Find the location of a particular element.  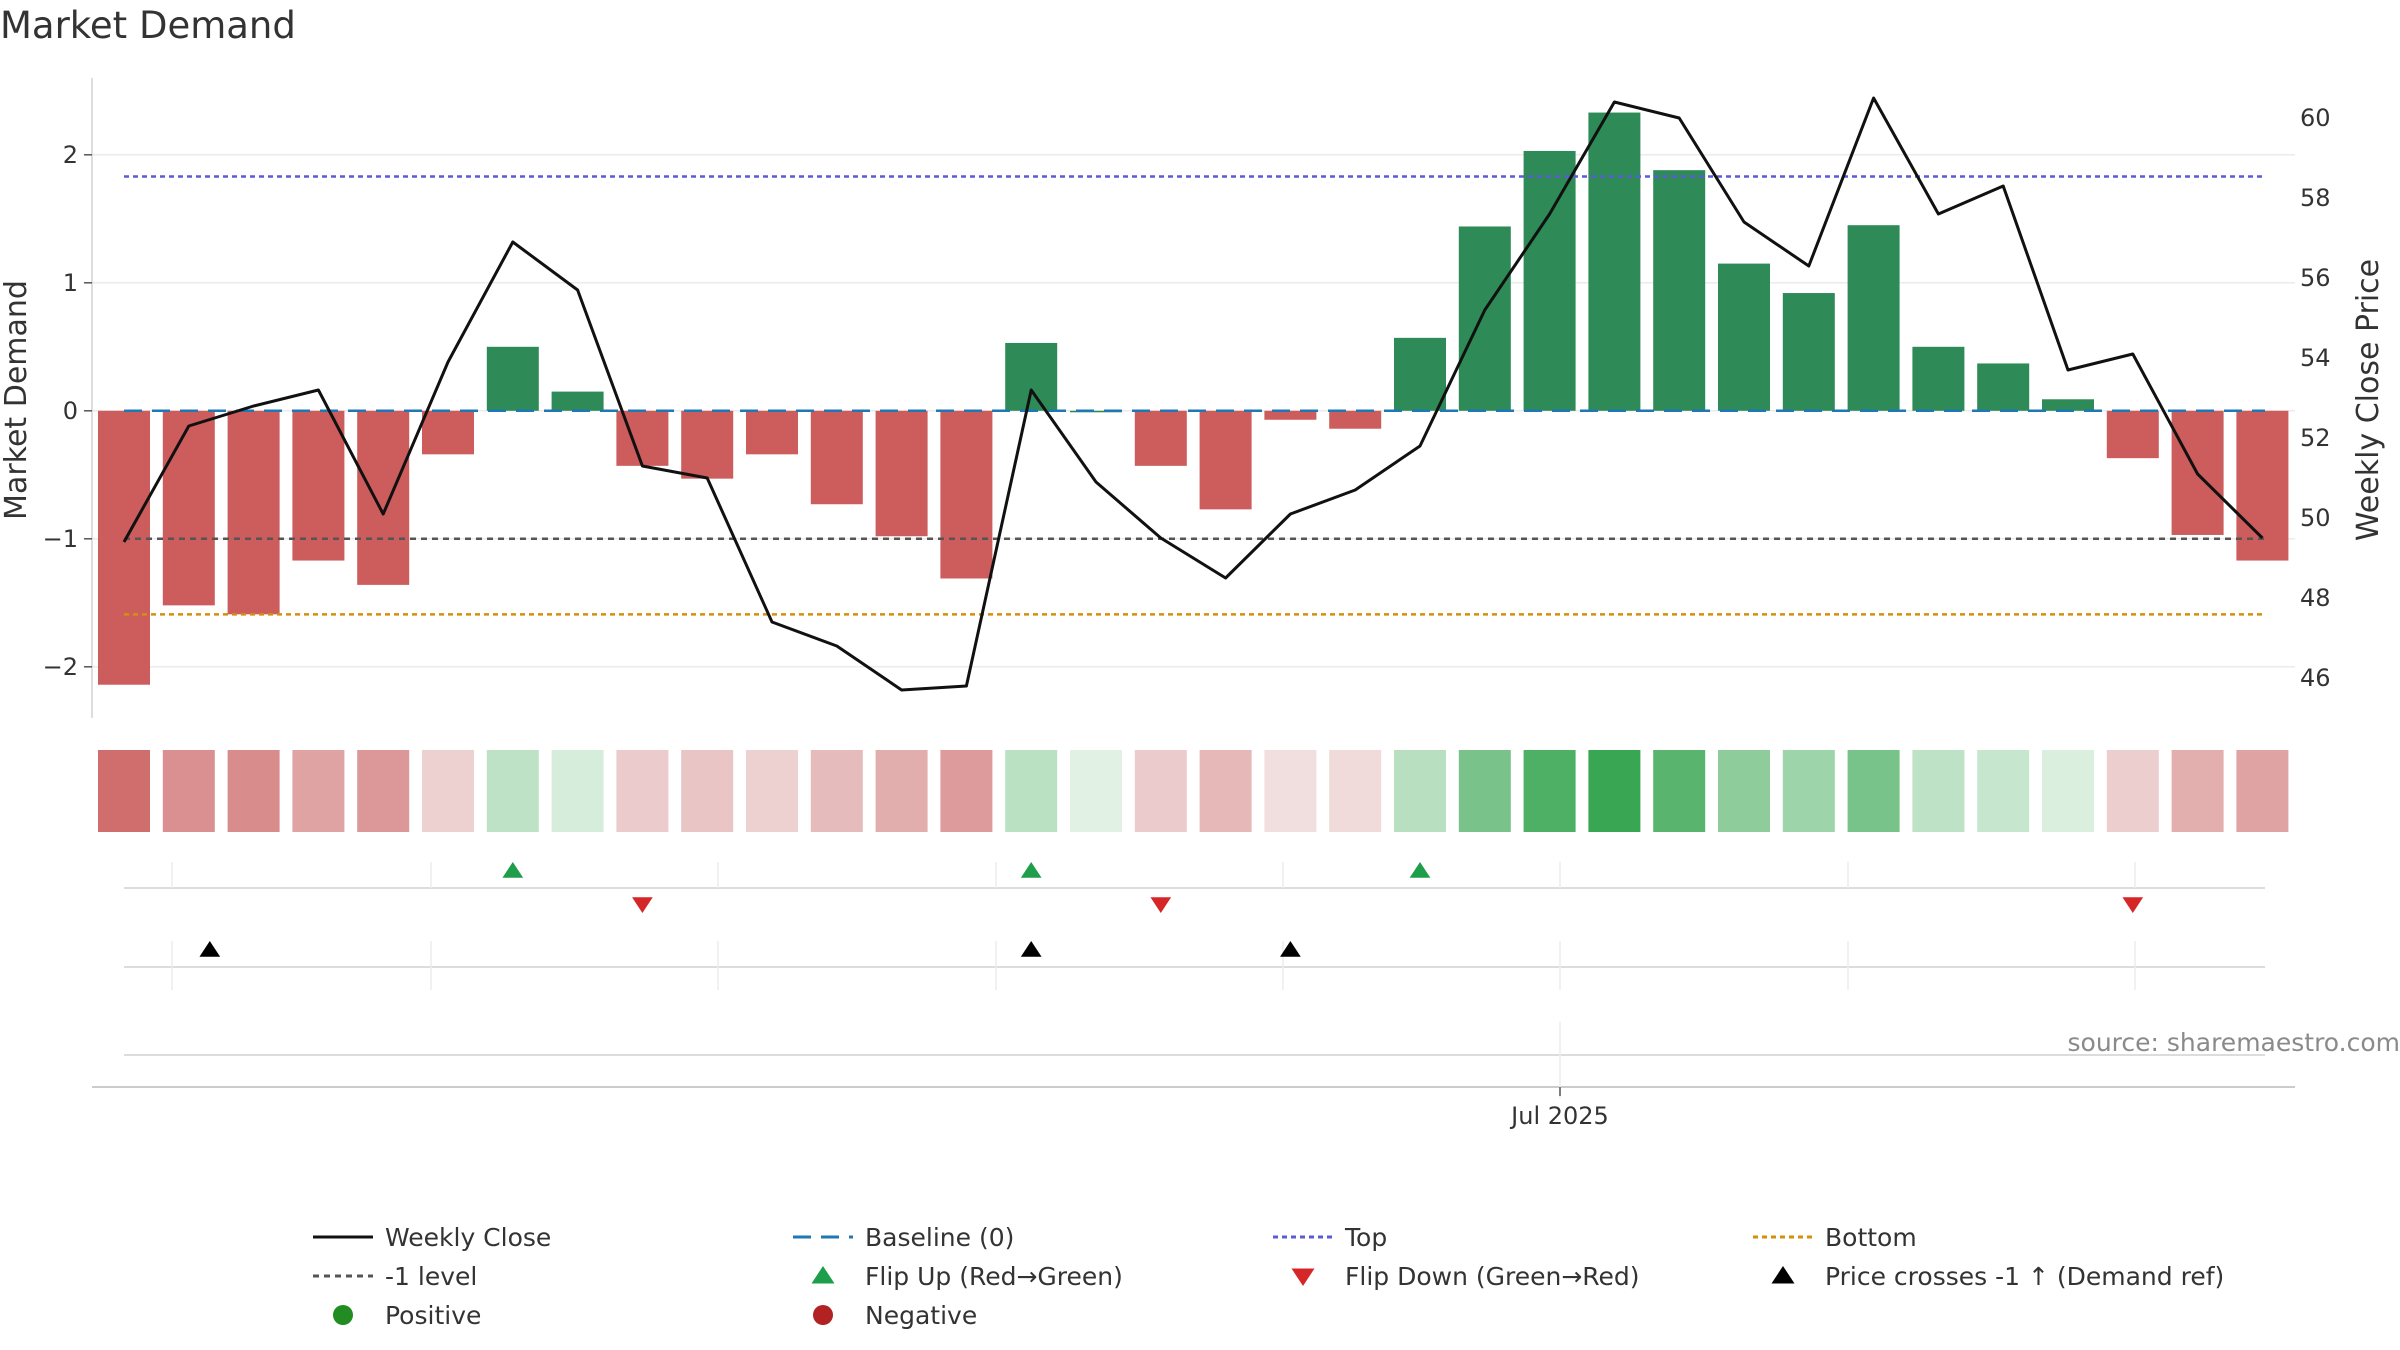

legend-label: Flip Down (Green→Red) is located at coordinates (1492, 1276).